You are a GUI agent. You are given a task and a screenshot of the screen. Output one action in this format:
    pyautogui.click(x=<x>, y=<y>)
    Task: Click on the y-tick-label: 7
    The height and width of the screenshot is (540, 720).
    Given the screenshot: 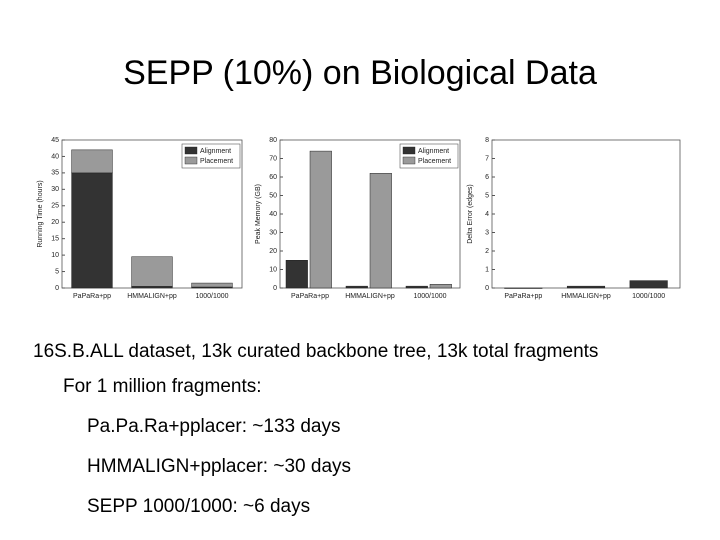 What is the action you would take?
    pyautogui.click(x=487, y=158)
    